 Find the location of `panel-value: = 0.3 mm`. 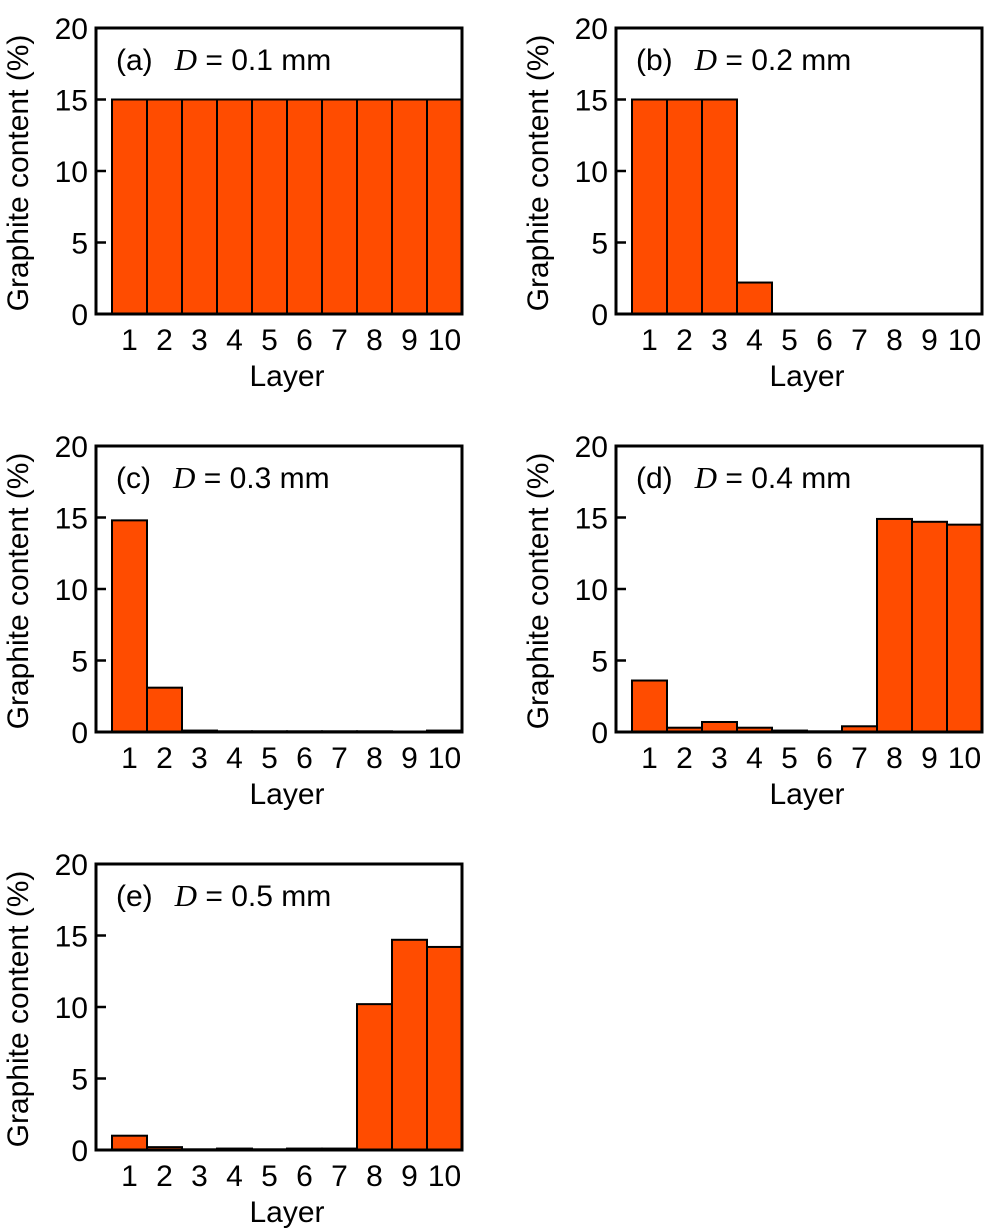

panel-value: = 0.3 mm is located at coordinates (262, 478).